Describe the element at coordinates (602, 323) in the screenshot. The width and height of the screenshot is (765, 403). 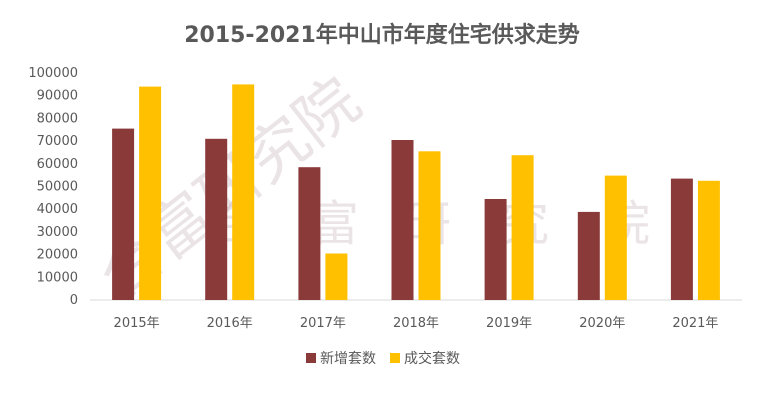
I see `x-tick-label: 2020年` at that location.